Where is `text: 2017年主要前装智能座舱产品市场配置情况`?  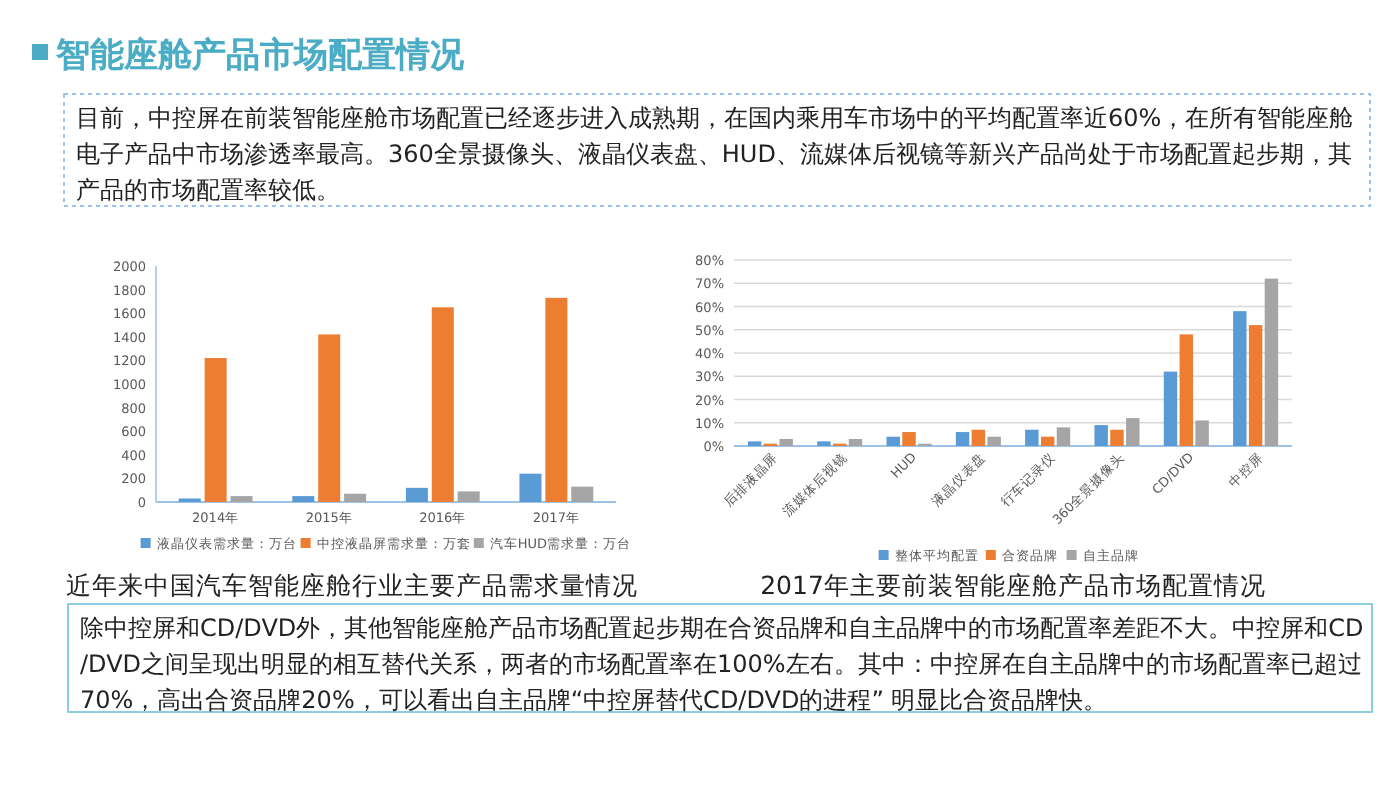
text: 2017年主要前装智能座舱产品市场配置情况 is located at coordinates (1013, 585).